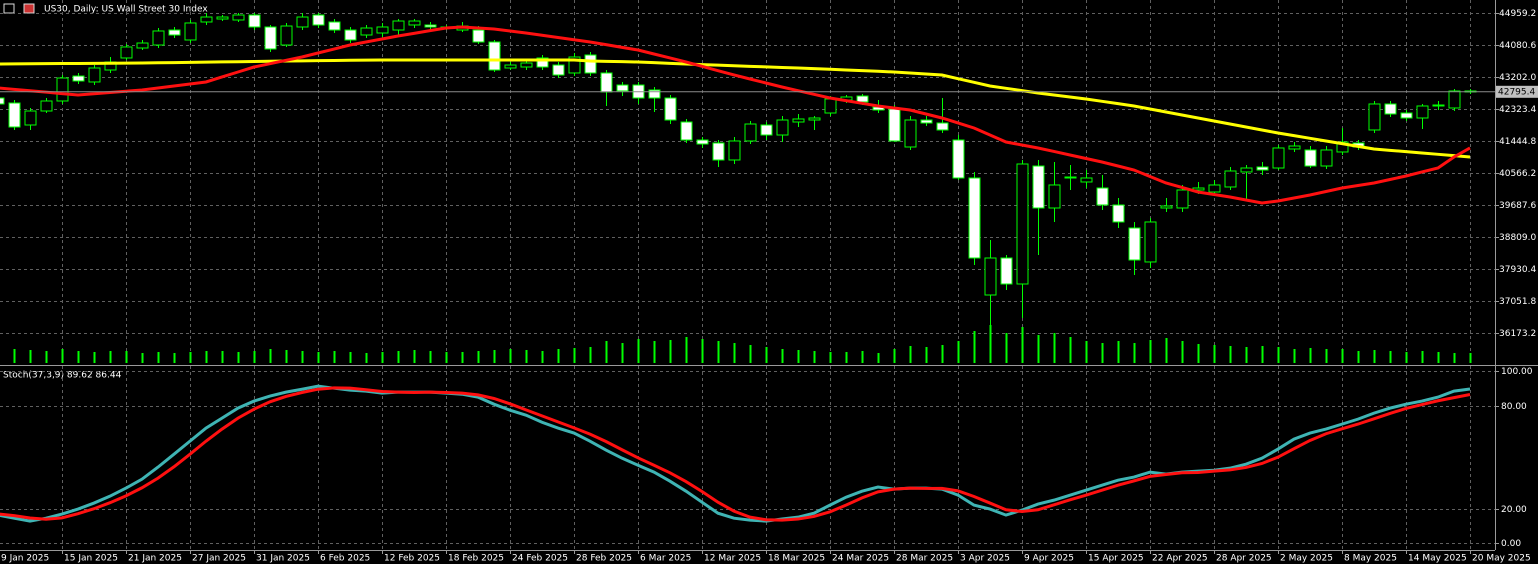  What do you see at coordinates (796, 559) in the screenshot?
I see `x-tick-label: 18 Mar 2025` at bounding box center [796, 559].